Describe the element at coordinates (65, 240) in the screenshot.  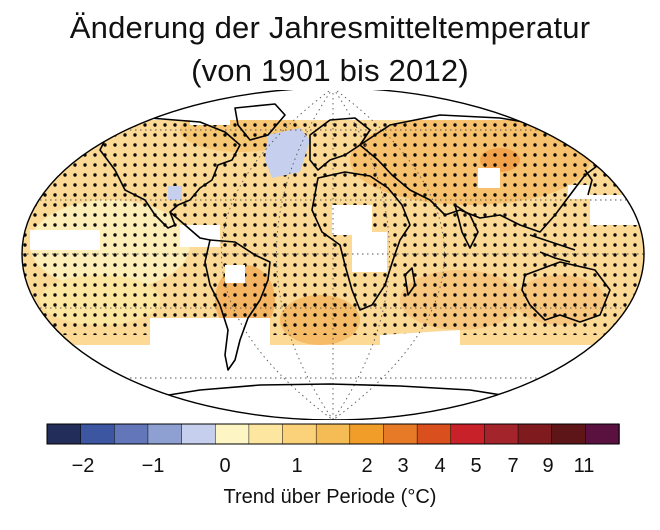
I see `missing-data-west-pacific` at that location.